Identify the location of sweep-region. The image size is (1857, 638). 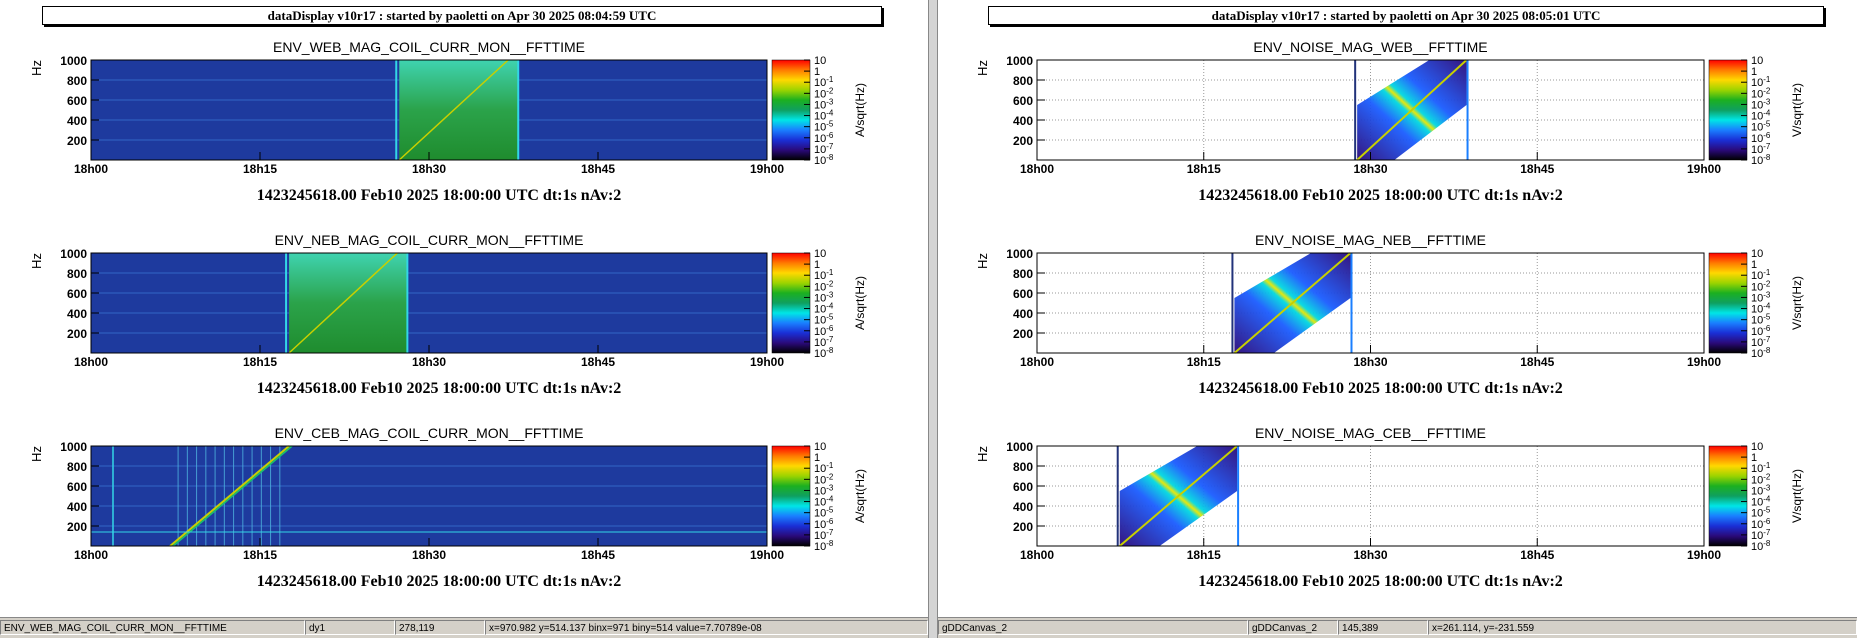
(459, 110).